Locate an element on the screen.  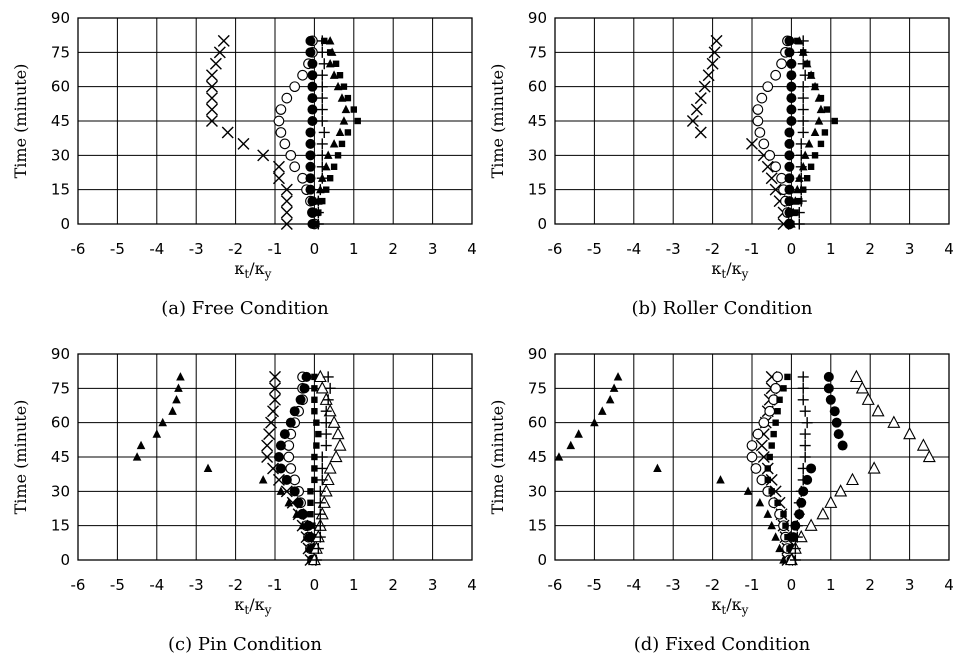
x-tick-label: 2 is located at coordinates (393, 249).